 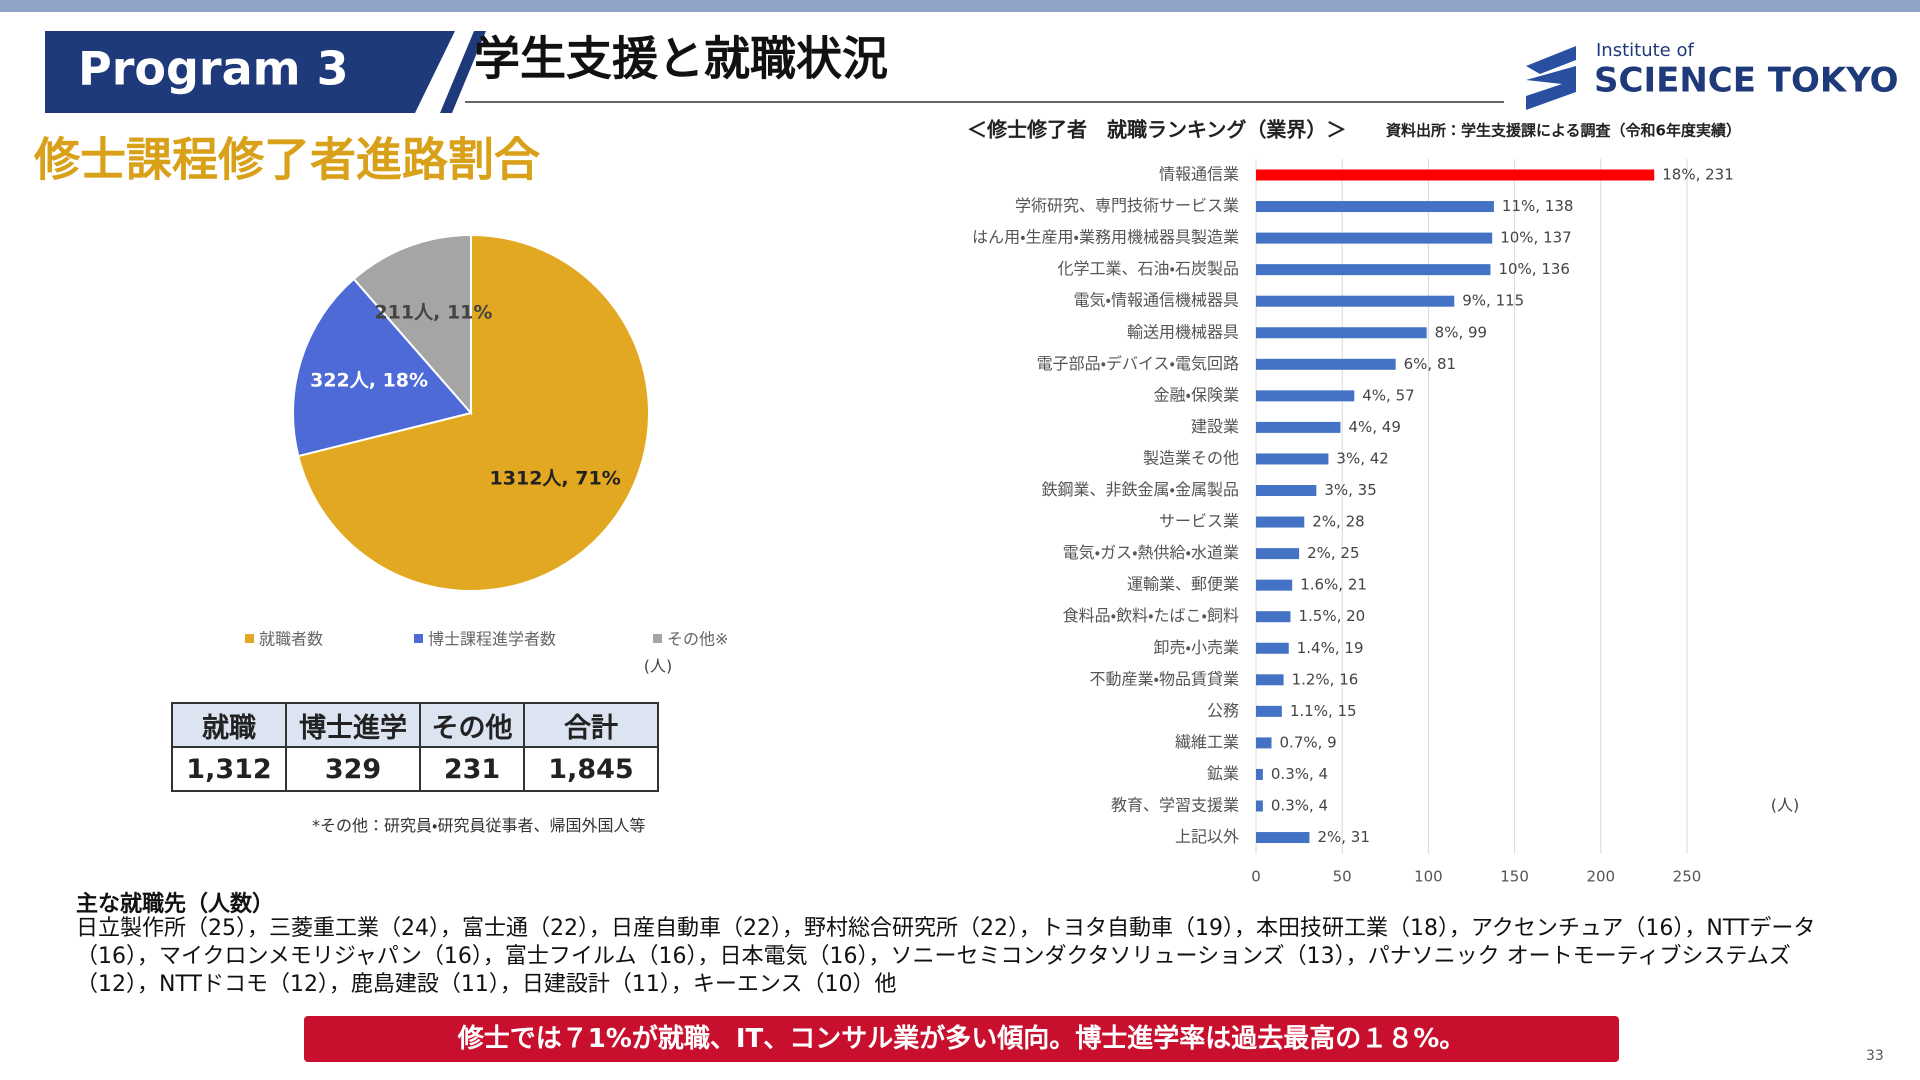 What do you see at coordinates (1428, 877) in the screenshot?
I see `x-tick-label: 100` at bounding box center [1428, 877].